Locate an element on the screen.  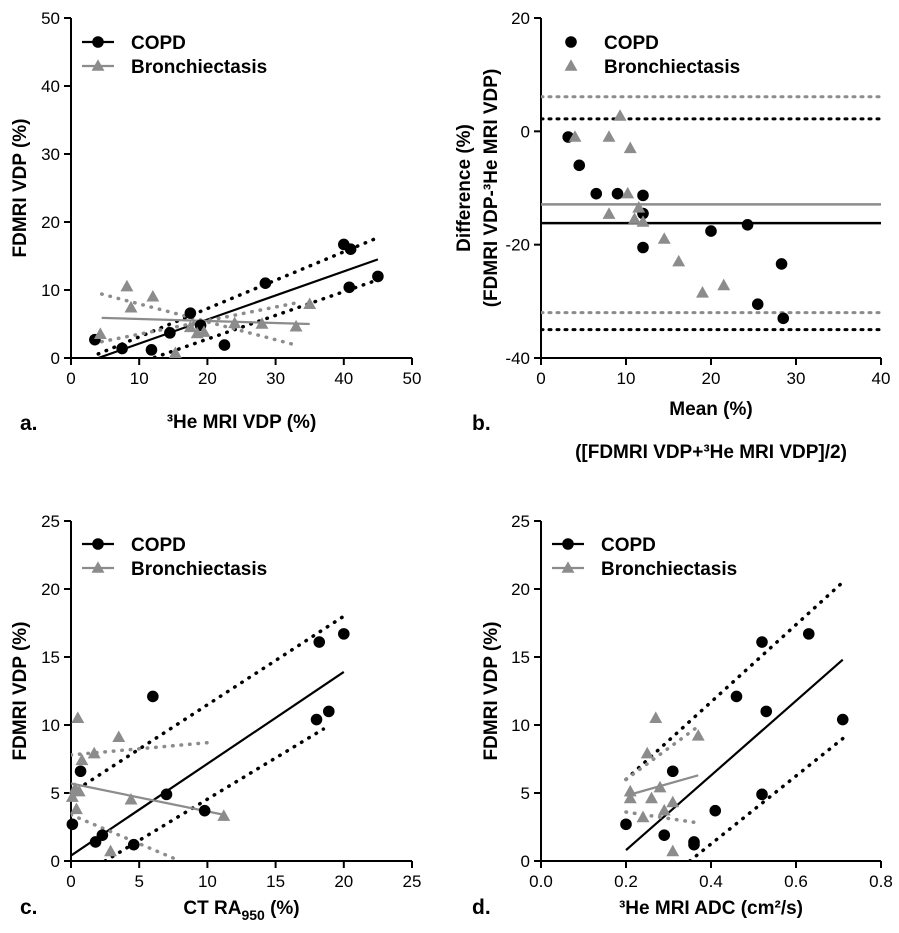
x-axis-label-subscript: 950 is located at coordinates (253, 915).